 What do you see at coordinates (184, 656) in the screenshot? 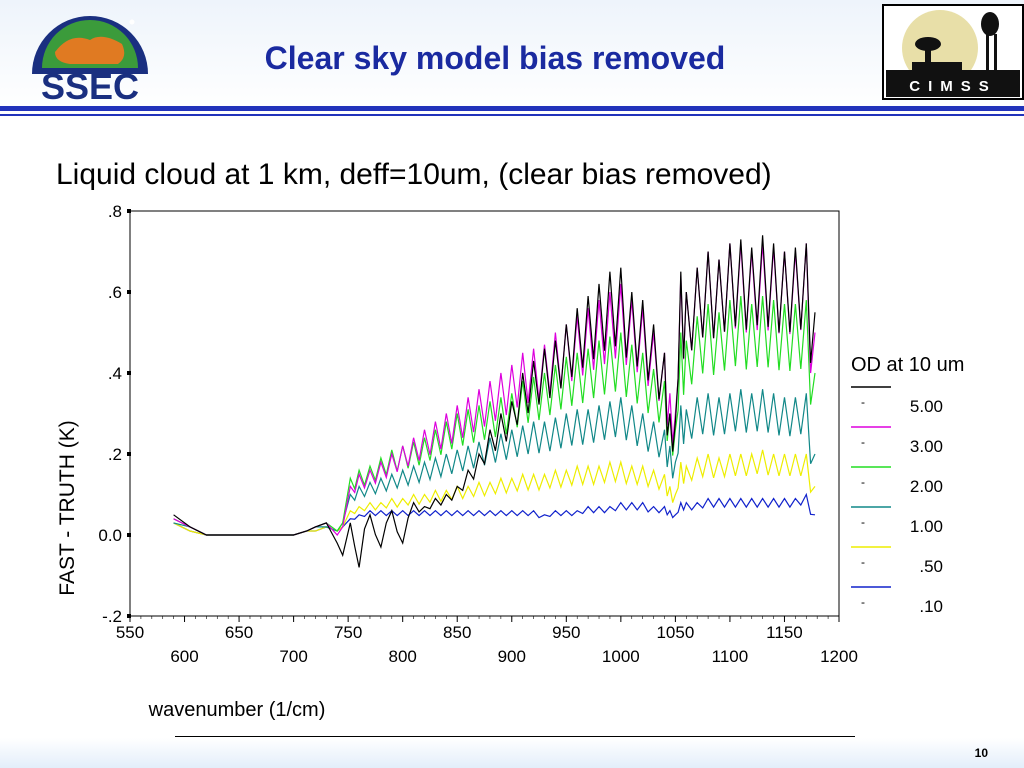
I see `x-tick-label-600: 600` at bounding box center [184, 656].